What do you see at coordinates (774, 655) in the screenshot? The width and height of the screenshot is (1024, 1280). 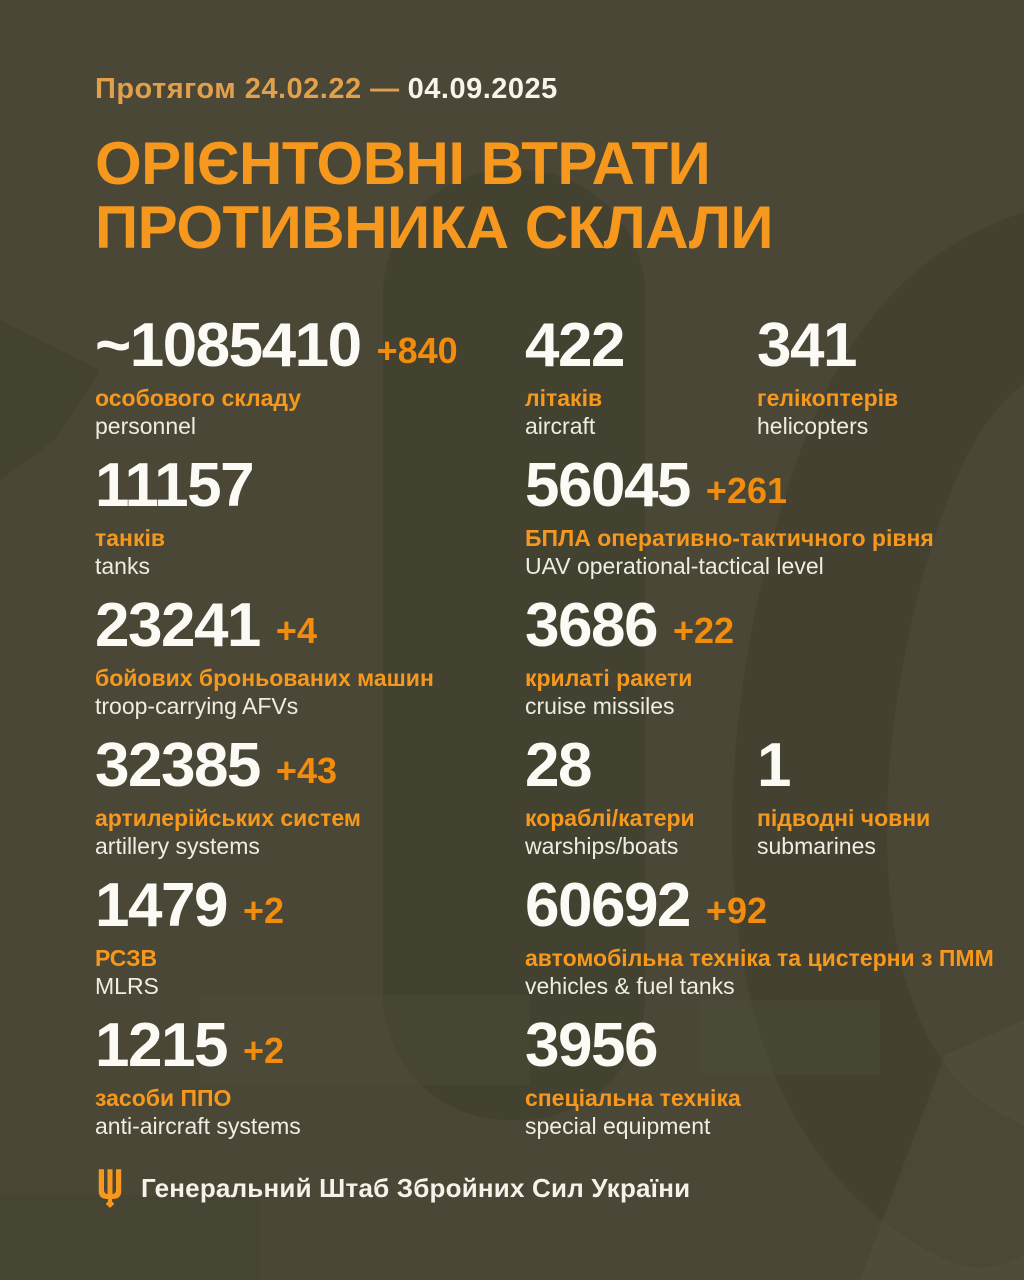 I see `stat-cruise-missiles: 3686 +22 крилаті ракети cruise missiles` at bounding box center [774, 655].